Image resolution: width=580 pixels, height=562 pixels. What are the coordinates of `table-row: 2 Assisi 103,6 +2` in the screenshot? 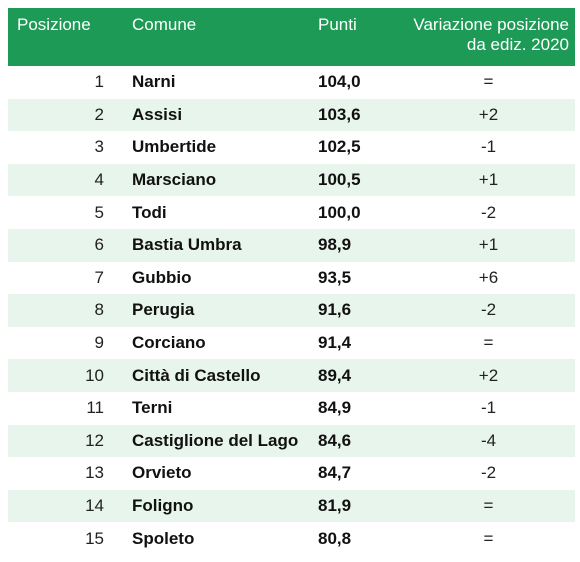 It's located at (291, 115).